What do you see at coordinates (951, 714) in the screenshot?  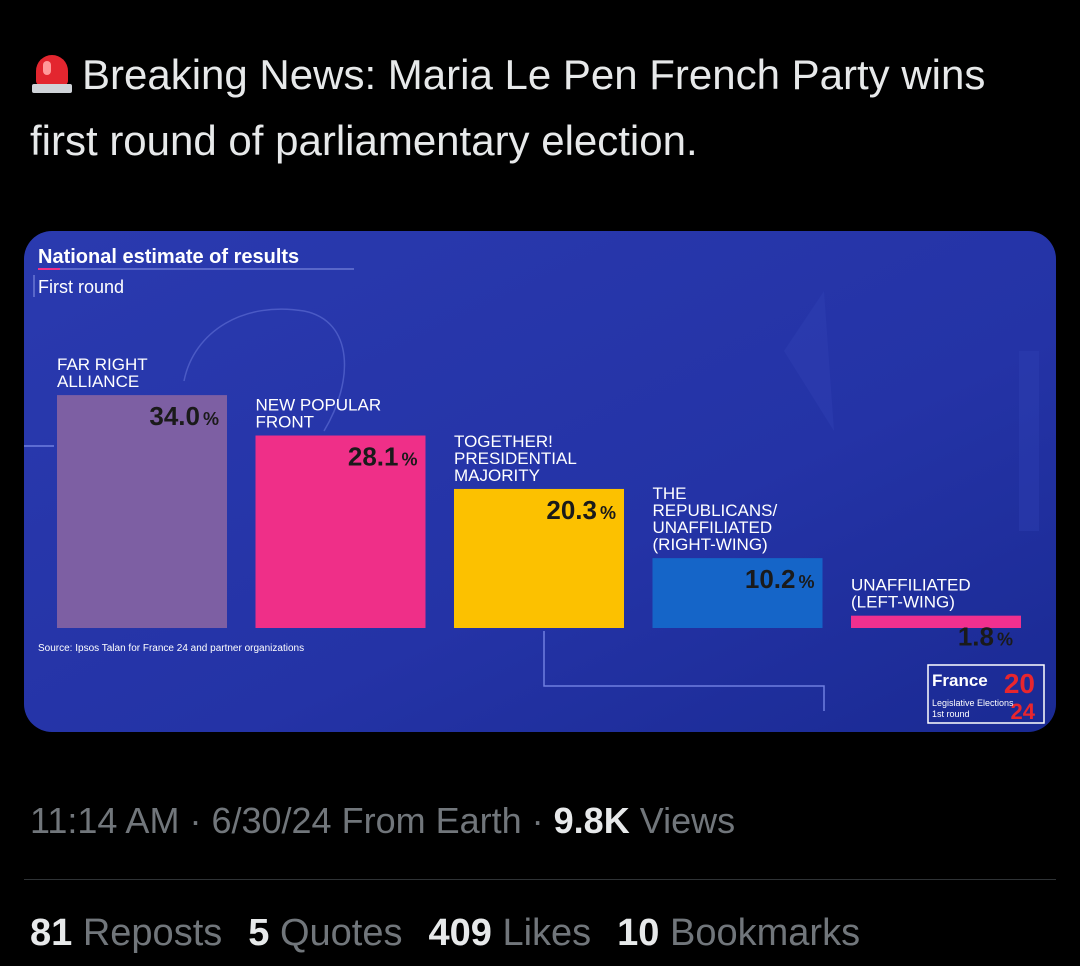 I see `logo-line2: 1st round` at bounding box center [951, 714].